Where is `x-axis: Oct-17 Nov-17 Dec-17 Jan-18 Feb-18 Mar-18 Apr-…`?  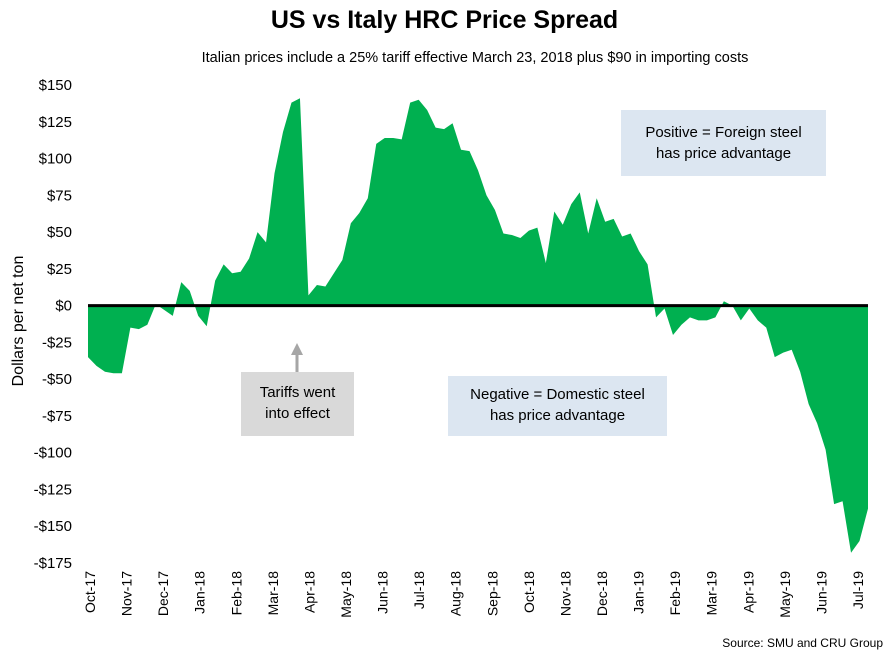
x-axis: Oct-17 Nov-17 Dec-17 Jan-18 Feb-18 Mar-18 Apr-… is located at coordinates (474, 594).